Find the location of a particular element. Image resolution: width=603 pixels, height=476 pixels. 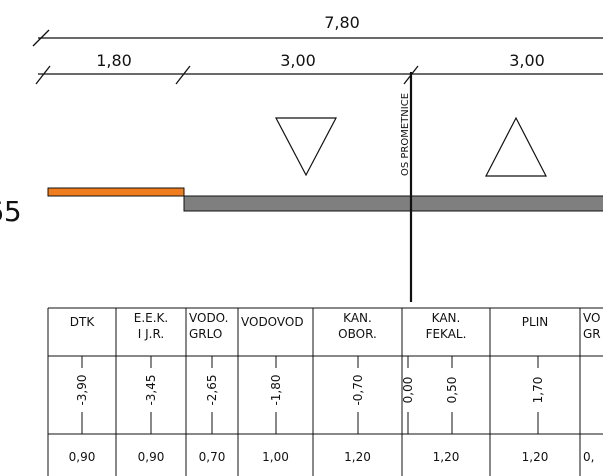

side-elevation-label: 65 is located at coordinates (11, 211).